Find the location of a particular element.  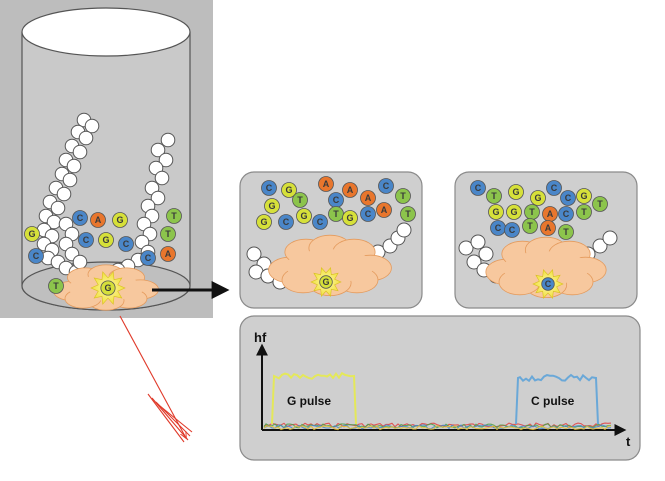

well-top-opening is located at coordinates (106, 32).